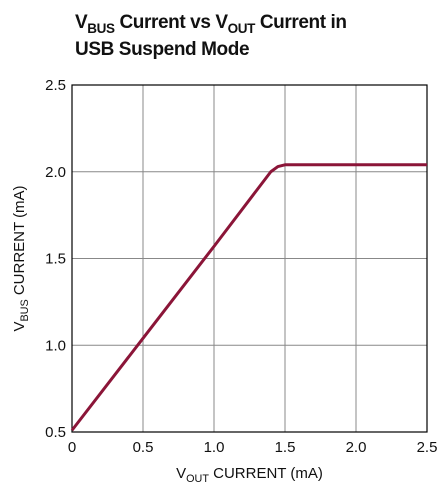 This screenshot has height=489, width=437. What do you see at coordinates (55, 345) in the screenshot?
I see `y-tick-label: 1.0` at bounding box center [55, 345].